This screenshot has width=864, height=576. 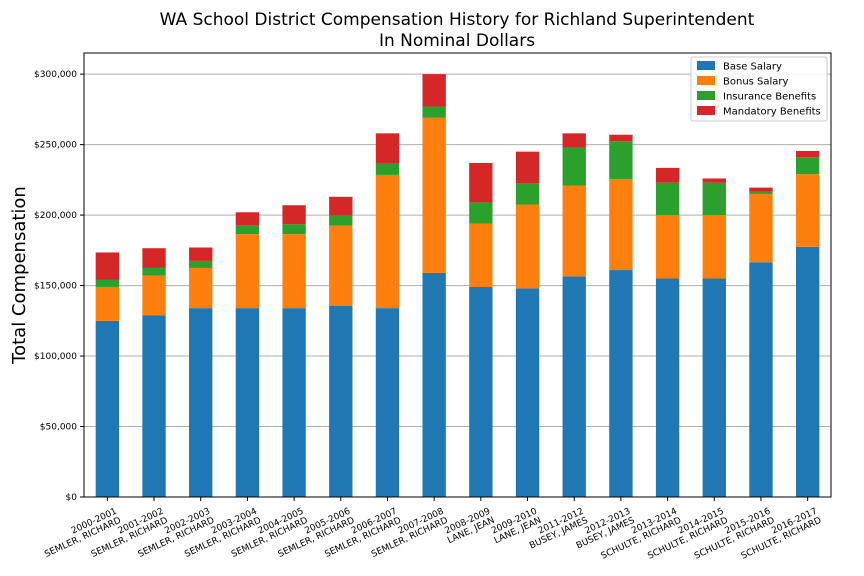 What do you see at coordinates (58, 428) in the screenshot?
I see `y-tick-label: $50,000` at bounding box center [58, 428].